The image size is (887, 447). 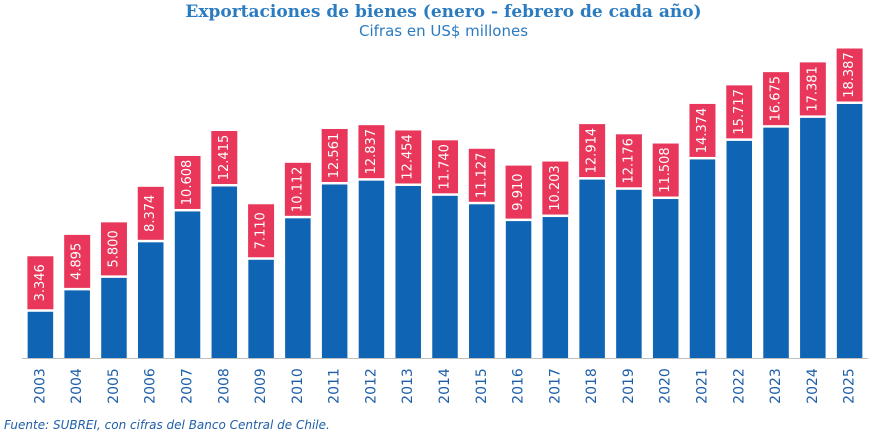 What do you see at coordinates (850, 386) in the screenshot?
I see `x-tick-2025: 2025` at bounding box center [850, 386].